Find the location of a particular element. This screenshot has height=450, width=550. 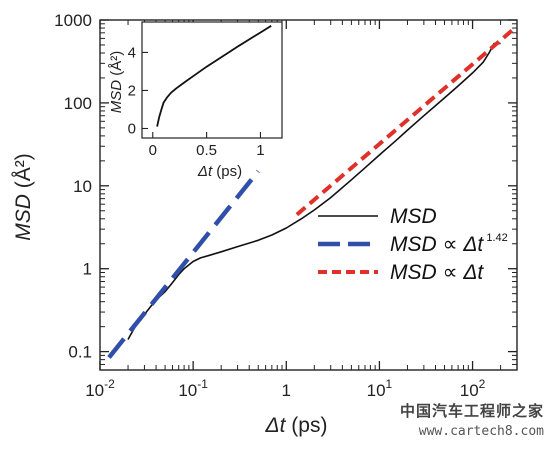

x-tick-label: 1 is located at coordinates (286, 390).